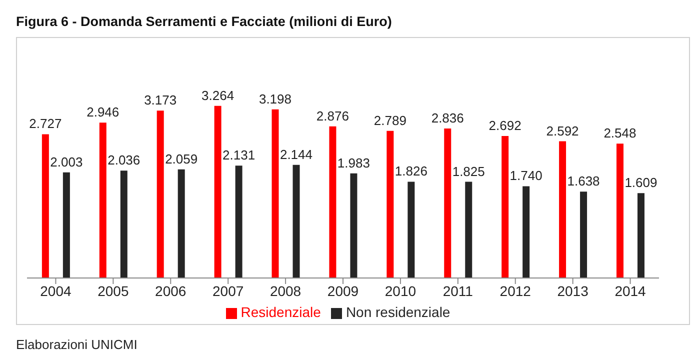 Image resolution: width=696 pixels, height=364 pixels. I want to click on data-label: 1.826, so click(411, 171).